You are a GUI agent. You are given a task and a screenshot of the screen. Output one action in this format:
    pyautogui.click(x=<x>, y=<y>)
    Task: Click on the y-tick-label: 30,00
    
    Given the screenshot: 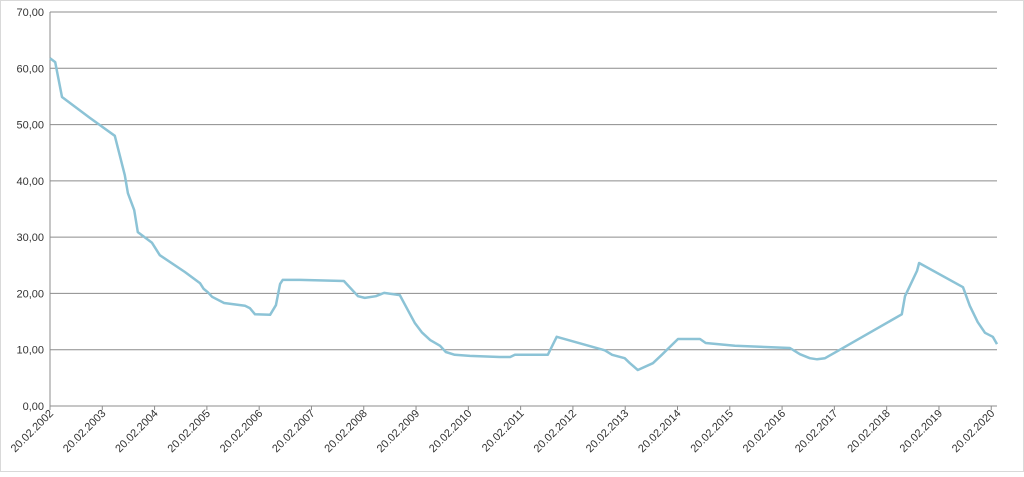 What is the action you would take?
    pyautogui.click(x=30, y=238)
    